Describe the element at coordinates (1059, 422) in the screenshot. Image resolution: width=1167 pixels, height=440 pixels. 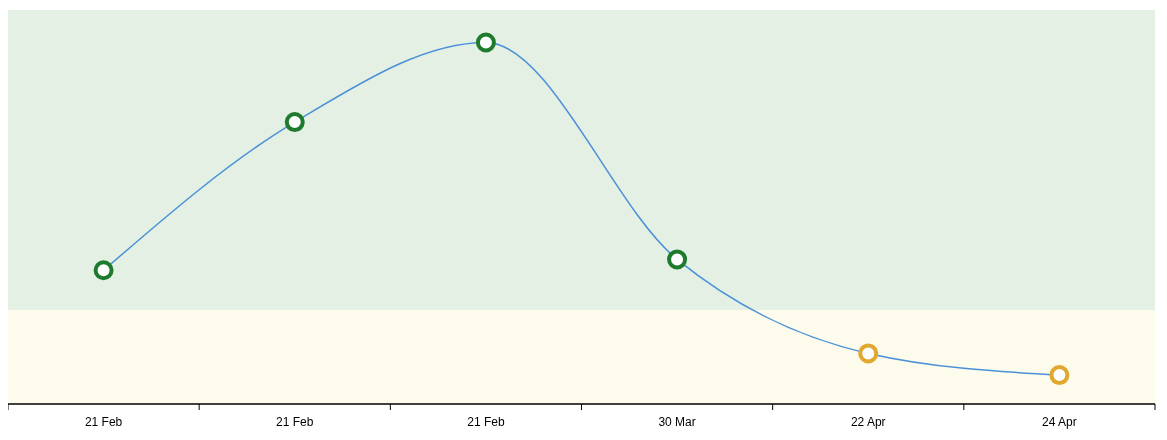
I see `x-tick-label: 24 Apr` at that location.